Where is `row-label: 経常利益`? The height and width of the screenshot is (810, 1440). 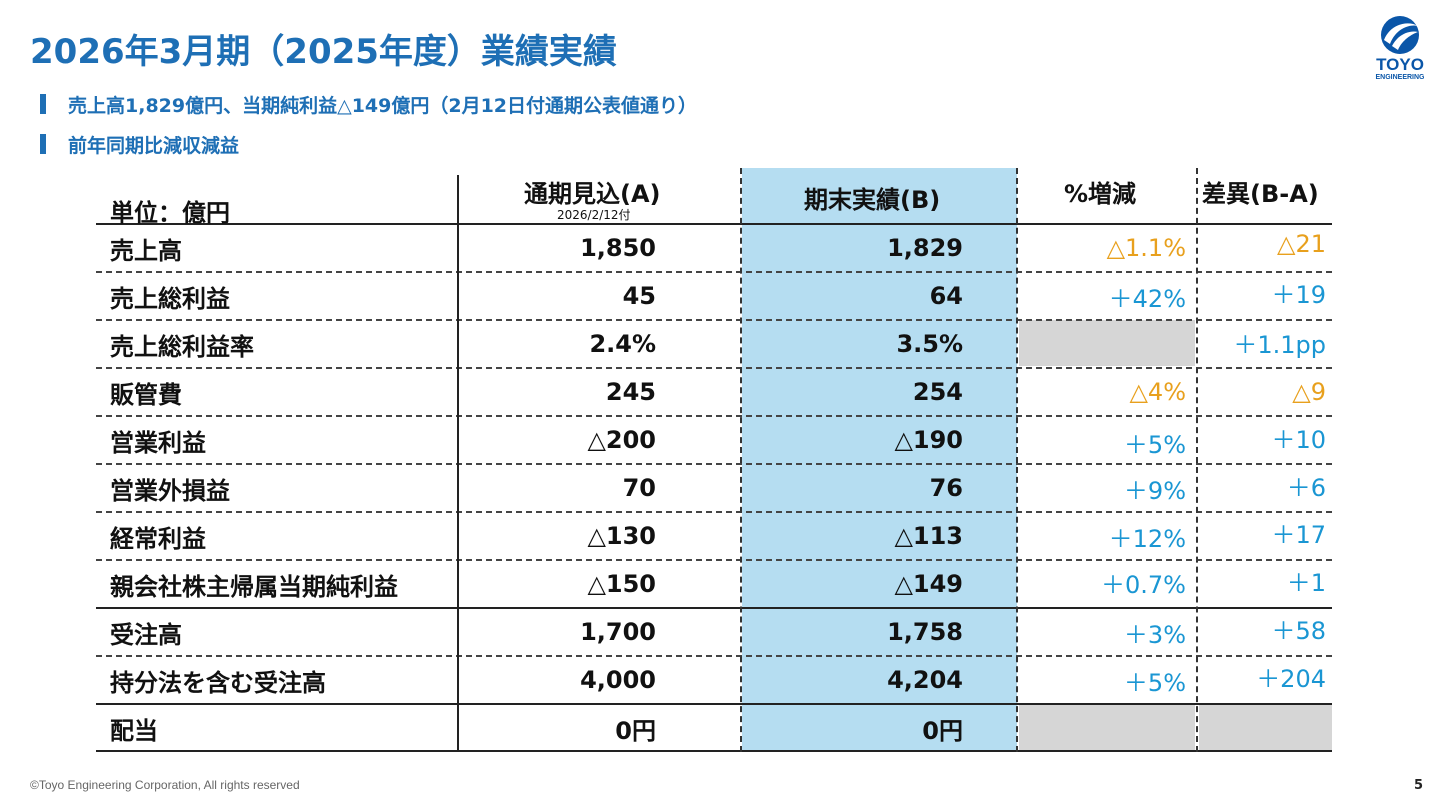
row-label: 経常利益 is located at coordinates (158, 538).